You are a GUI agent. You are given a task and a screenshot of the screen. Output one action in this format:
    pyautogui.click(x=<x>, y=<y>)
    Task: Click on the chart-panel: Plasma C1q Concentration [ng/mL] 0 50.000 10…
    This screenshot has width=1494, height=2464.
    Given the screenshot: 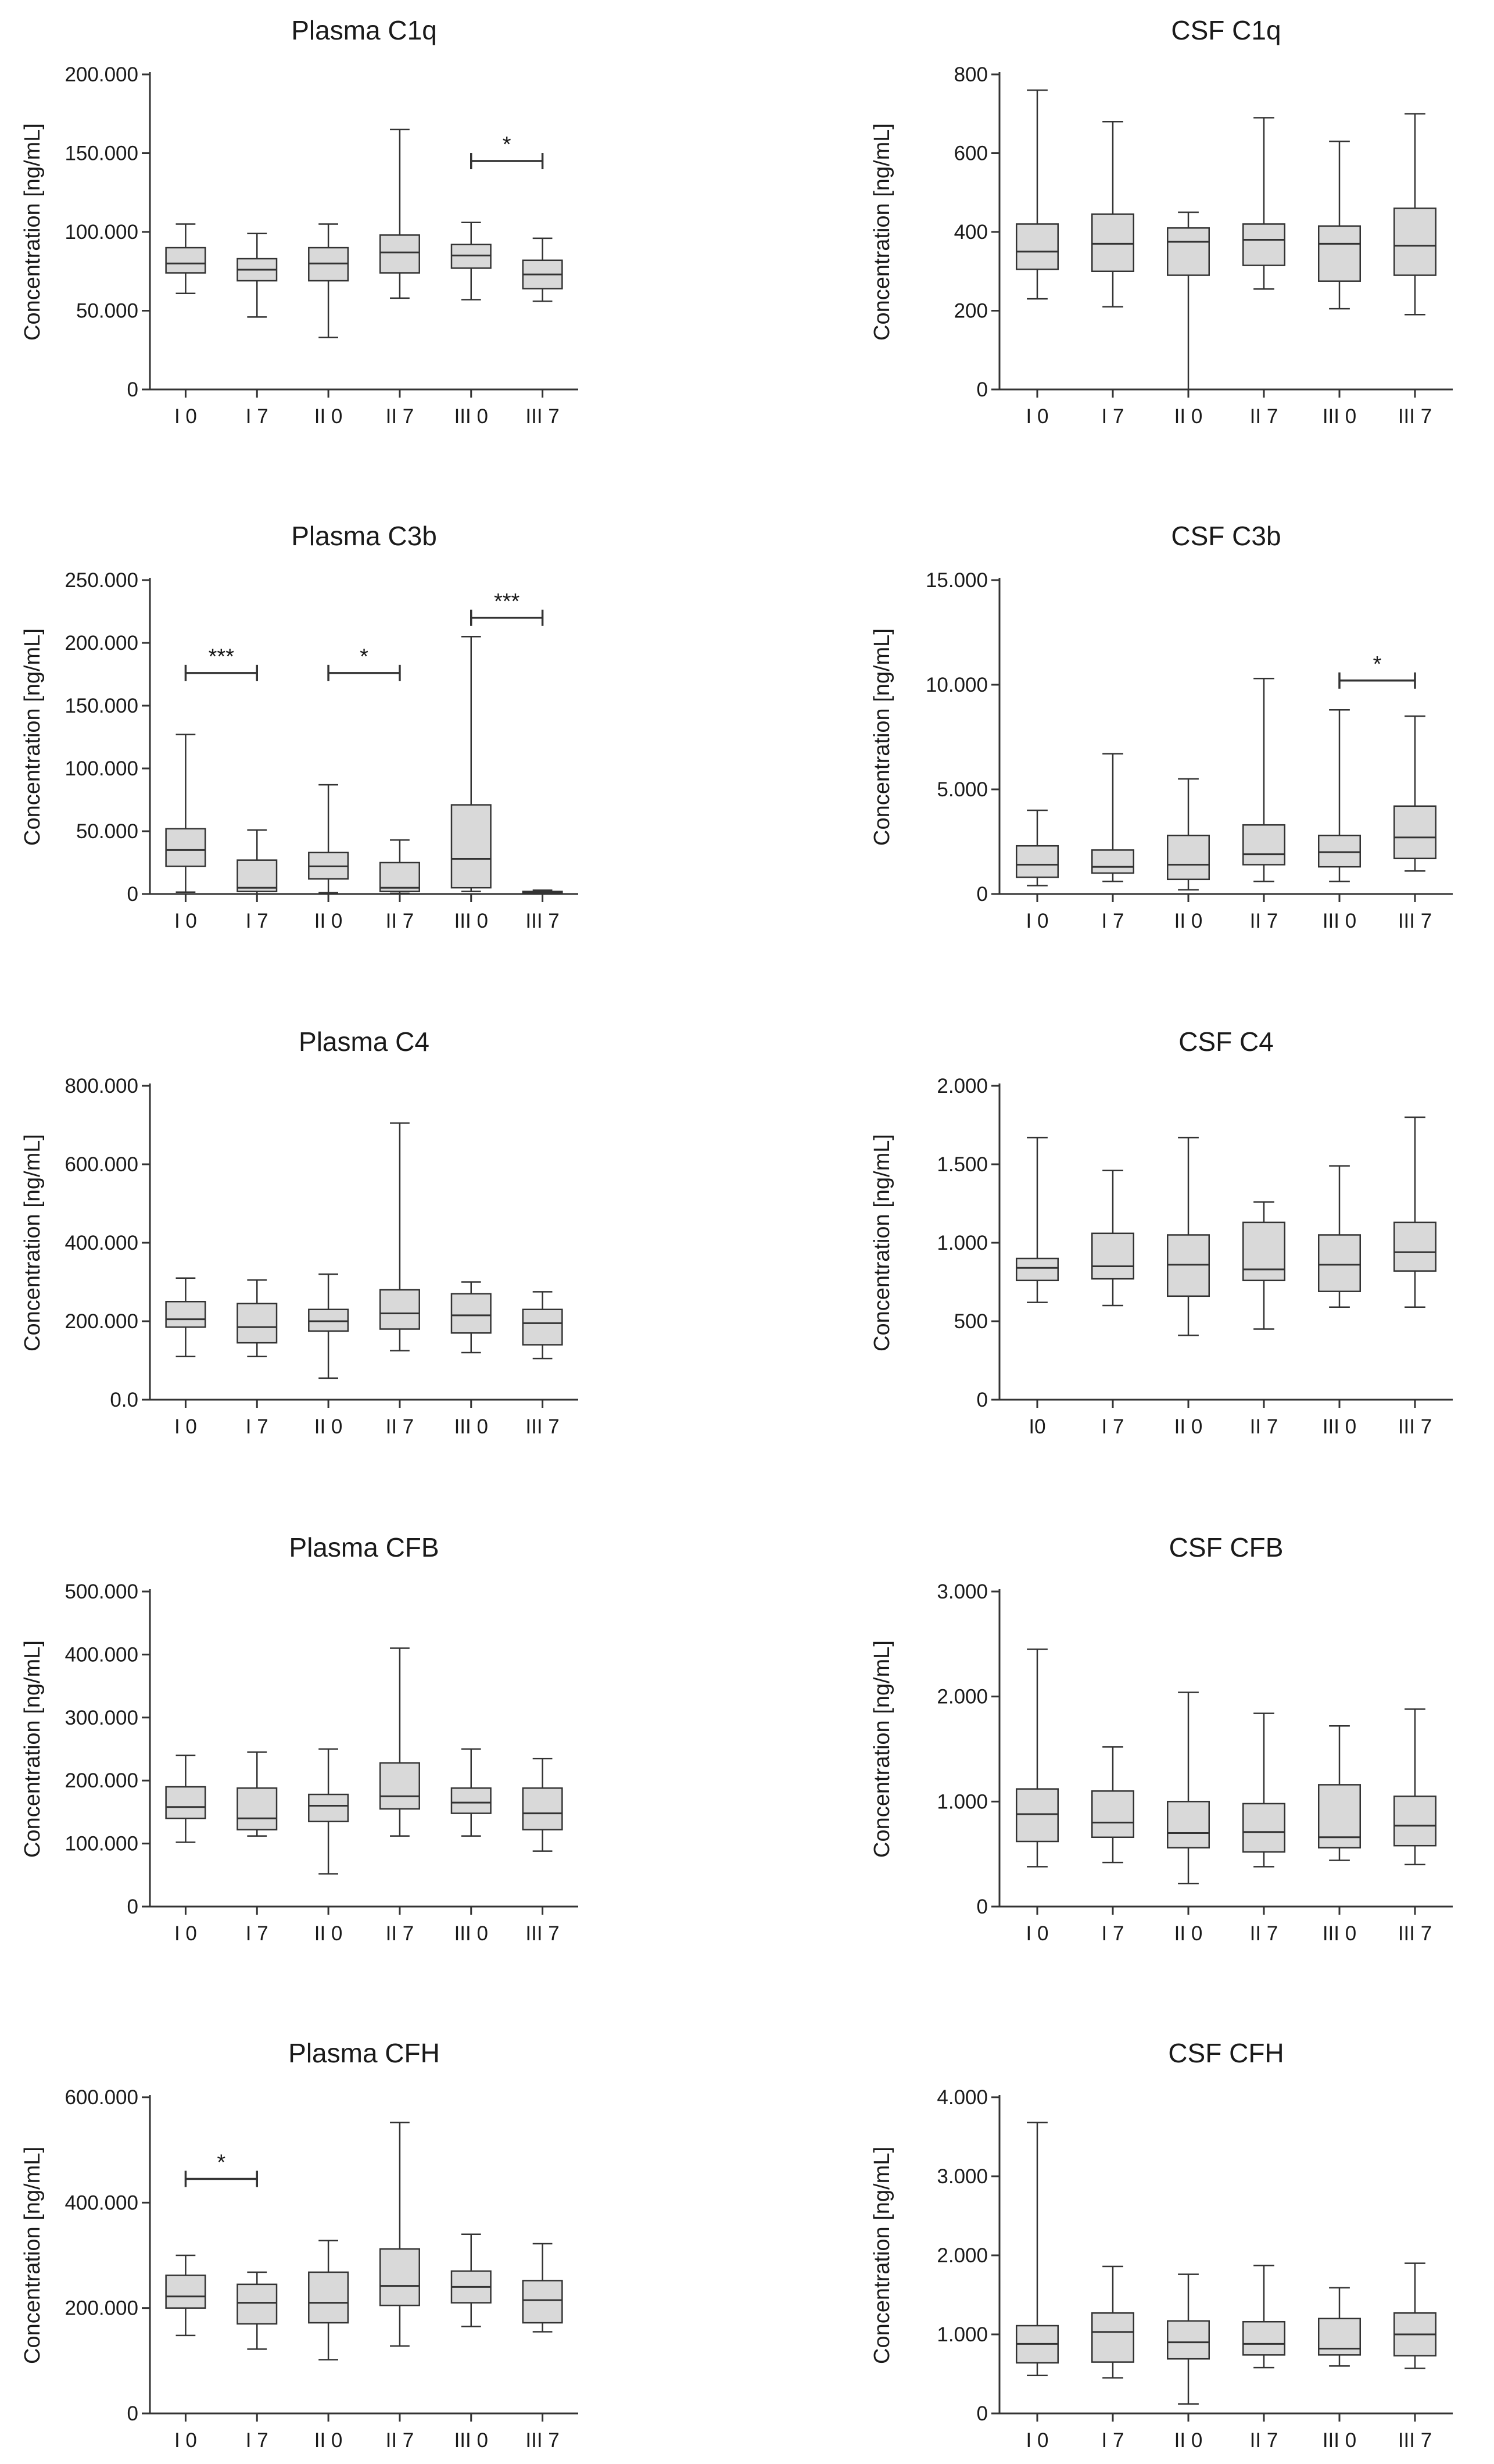 What is the action you would take?
    pyautogui.click(x=299, y=221)
    